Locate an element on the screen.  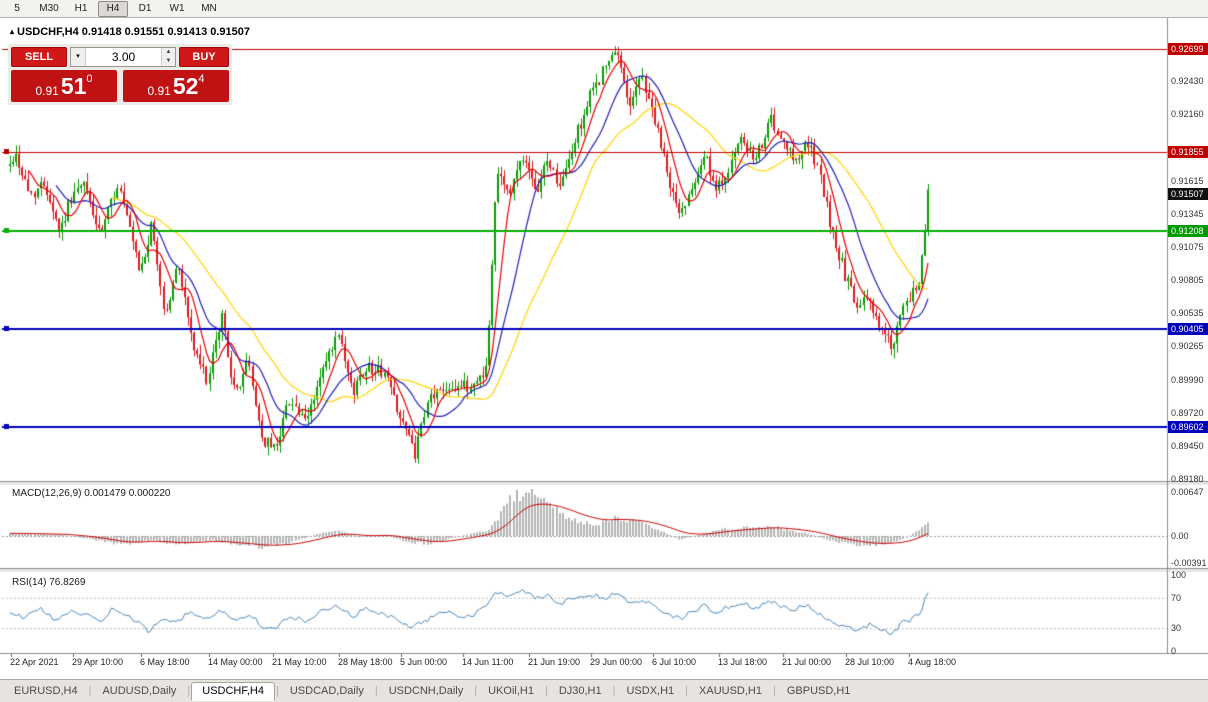
price-grid-label: 0.92160 is located at coordinates (1187, 114).